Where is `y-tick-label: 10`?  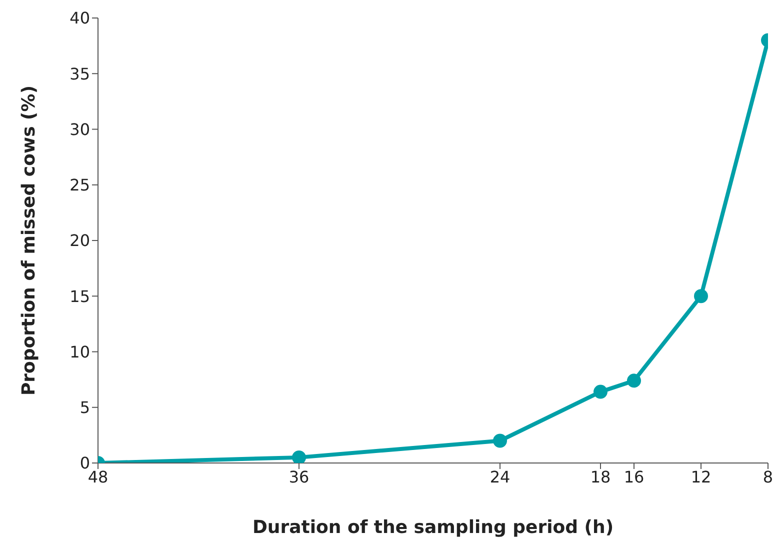 y-tick-label: 10 is located at coordinates (80, 352).